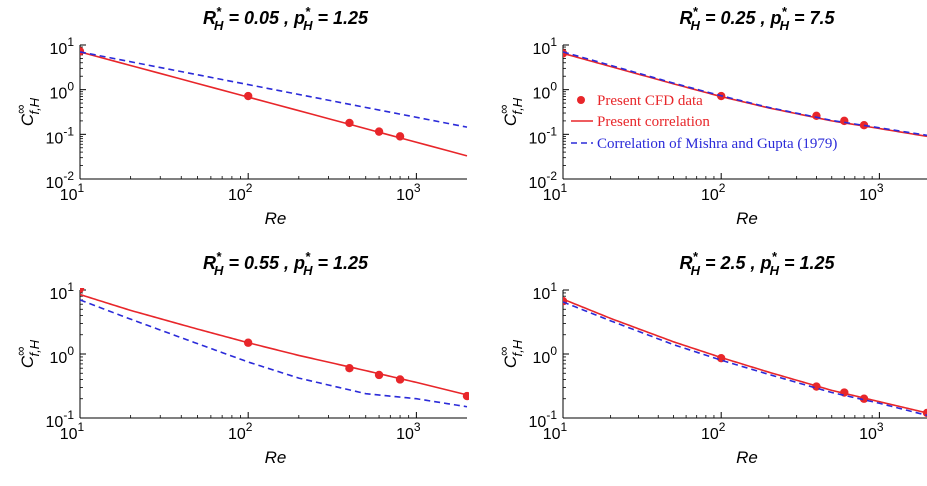 This screenshot has height=486, width=927. Describe the element at coordinates (758, 263) in the screenshot. I see `chart-title: R* H = 2.5 , p* H = 1.25` at that location.